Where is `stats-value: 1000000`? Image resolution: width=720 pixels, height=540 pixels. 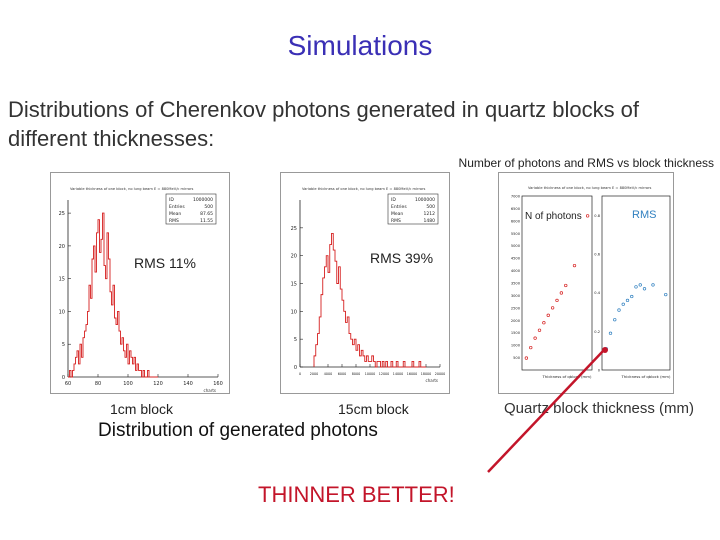
stats-value: 1000000 is located at coordinates (203, 200).